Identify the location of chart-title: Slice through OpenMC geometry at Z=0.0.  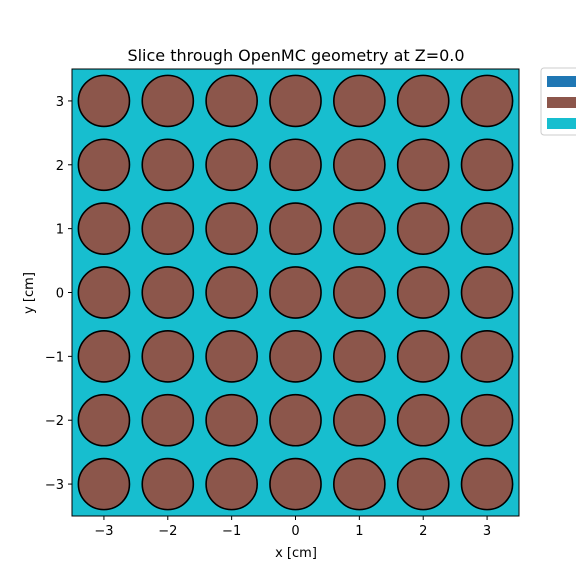
(295, 55).